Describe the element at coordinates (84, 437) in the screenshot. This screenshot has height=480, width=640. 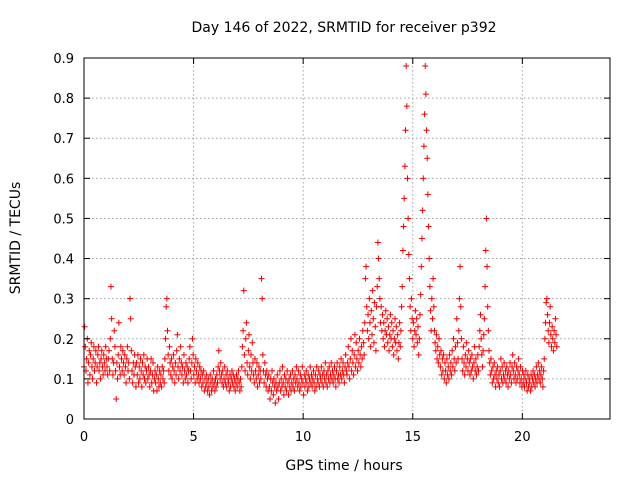
I see `x-tick-label: 0` at that location.